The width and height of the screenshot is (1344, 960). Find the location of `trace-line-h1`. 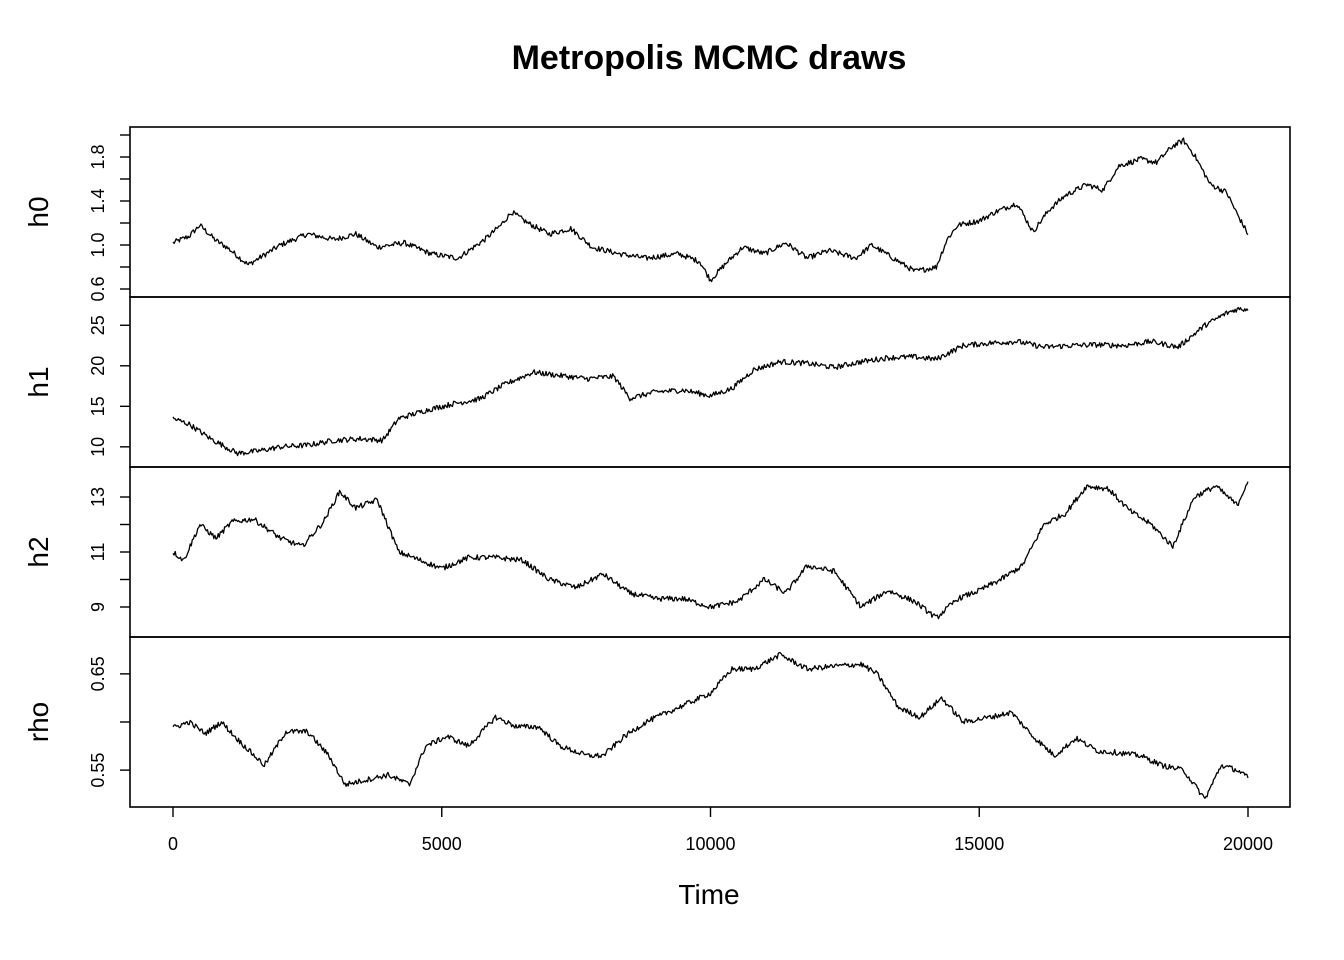

trace-line-h1 is located at coordinates (710, 381).